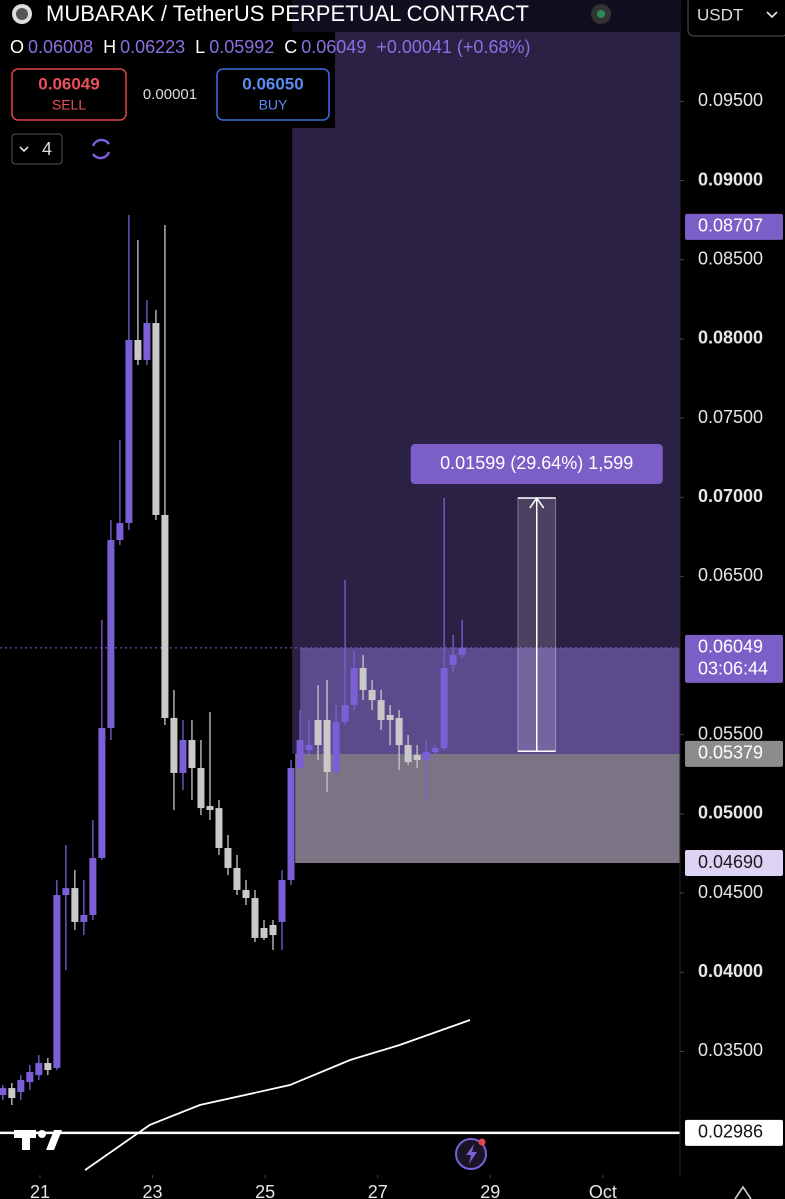 Image resolution: width=785 pixels, height=1199 pixels. Describe the element at coordinates (17, 47) in the screenshot. I see `ohlc-key: O` at that location.